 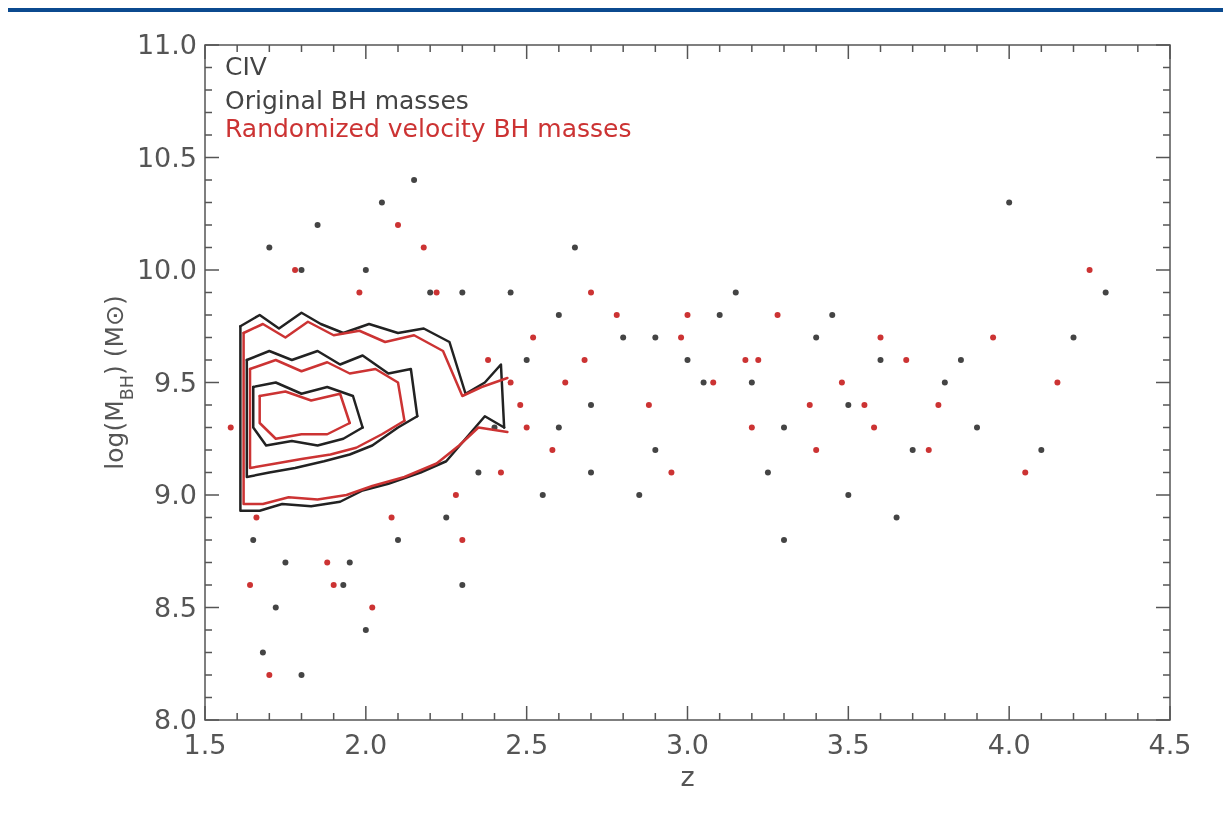 What do you see at coordinates (166, 44) in the screenshot?
I see `y-tick-label: 11.0` at bounding box center [166, 44].